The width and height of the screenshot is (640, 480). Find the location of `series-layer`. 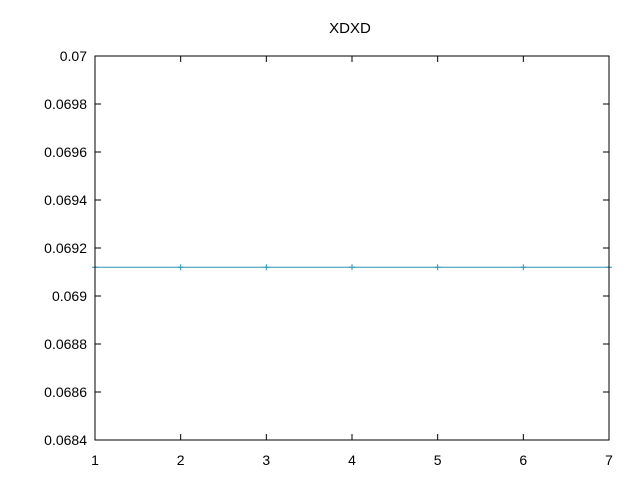

series-layer is located at coordinates (352, 267).